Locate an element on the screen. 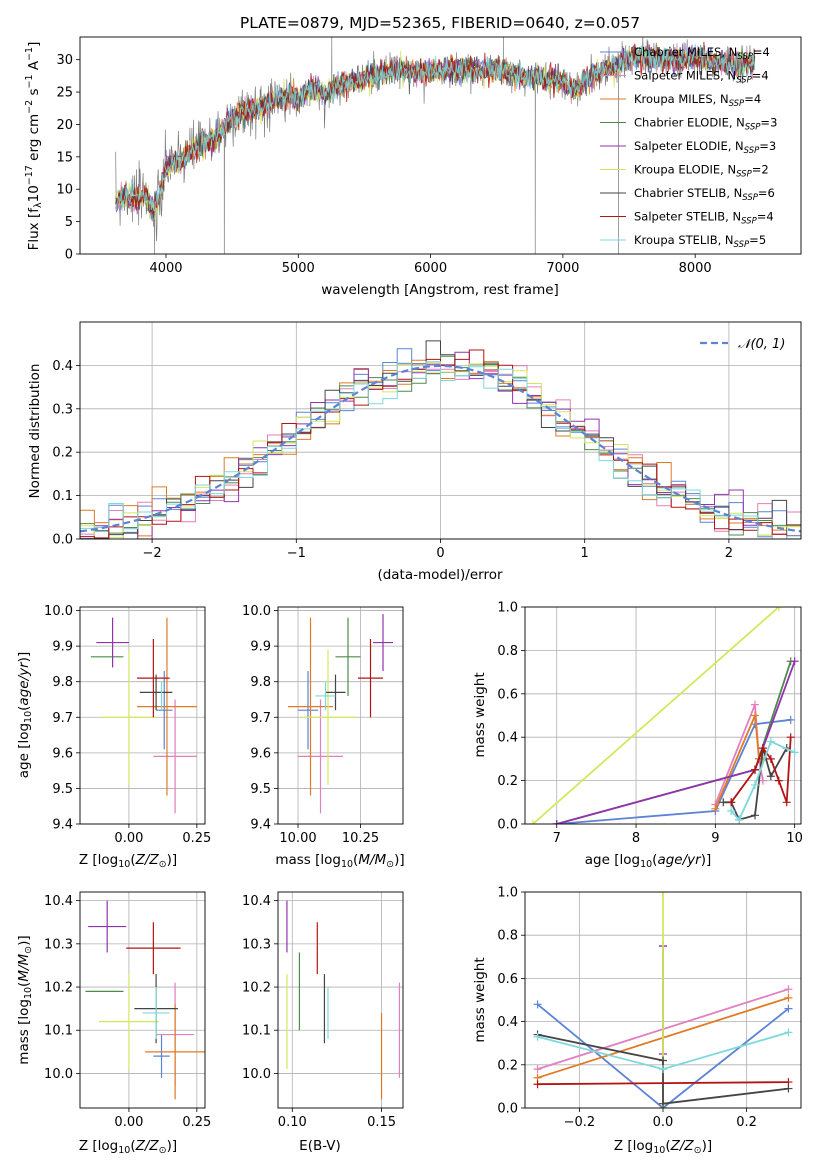  age-vs-mass-xlabel: mass [log10(M/M⊙)] is located at coordinates (339, 861).